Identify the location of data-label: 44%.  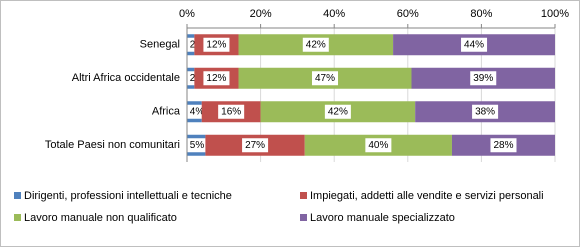
(474, 44).